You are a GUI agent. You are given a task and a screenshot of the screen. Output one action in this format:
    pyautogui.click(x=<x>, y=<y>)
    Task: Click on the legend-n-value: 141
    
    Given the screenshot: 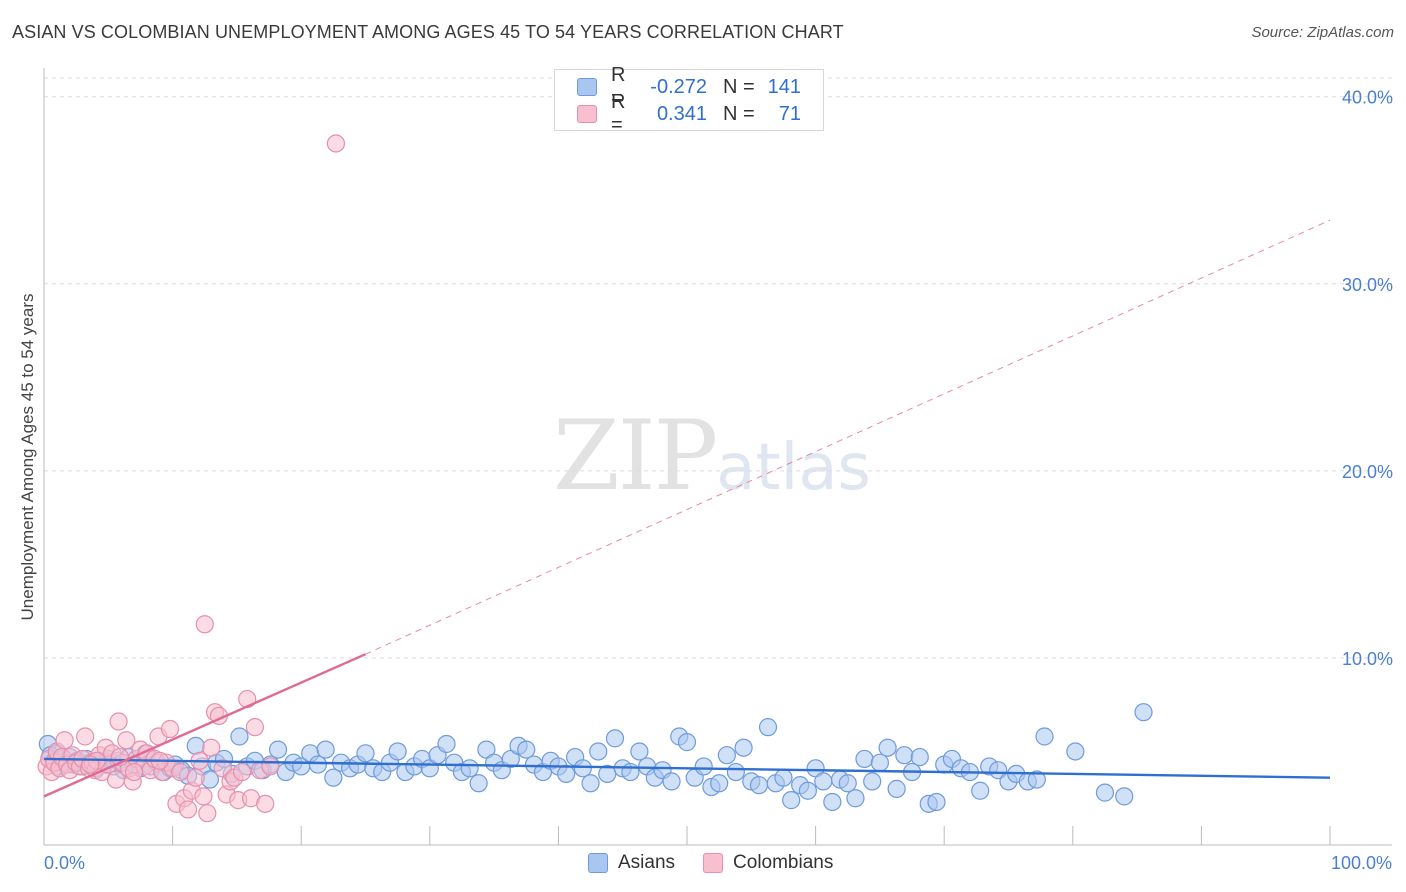 What is the action you would take?
    pyautogui.click(x=784, y=86)
    